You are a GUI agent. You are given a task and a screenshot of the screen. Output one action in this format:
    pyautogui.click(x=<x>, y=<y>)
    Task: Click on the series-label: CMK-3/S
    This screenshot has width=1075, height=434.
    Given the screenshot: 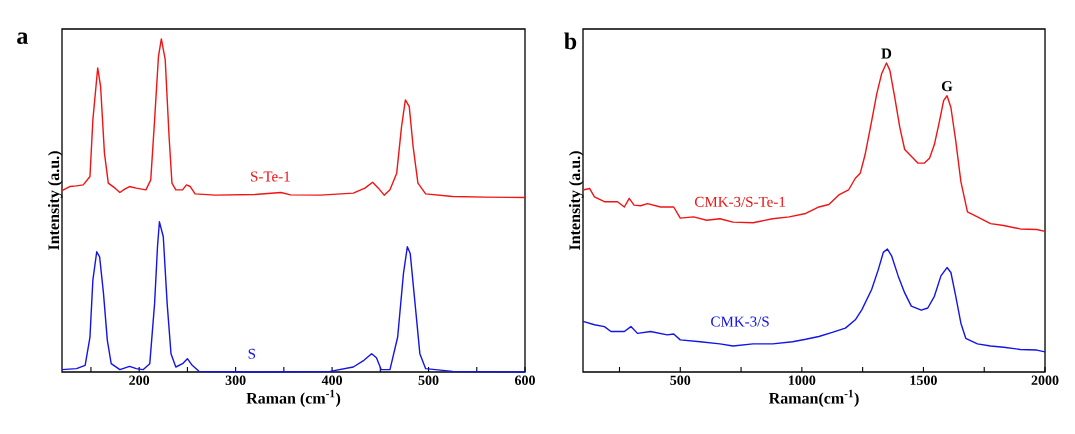 What is the action you would take?
    pyautogui.click(x=740, y=321)
    